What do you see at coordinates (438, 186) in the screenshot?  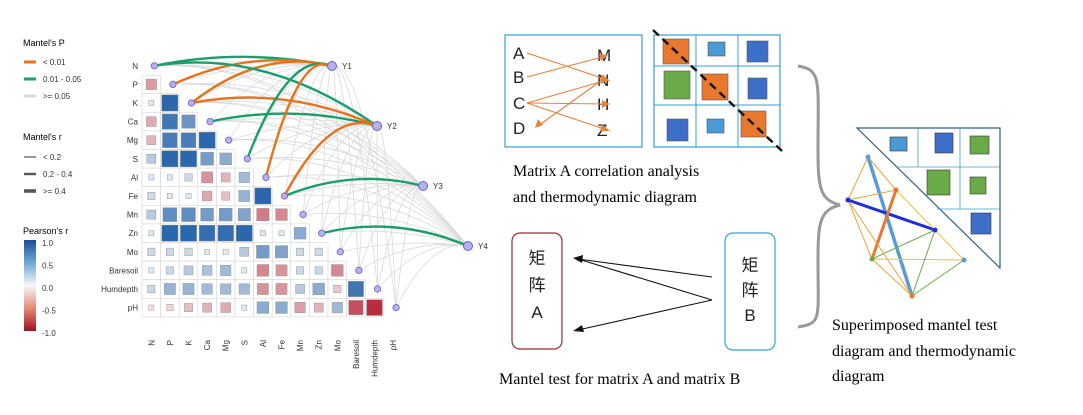 I see `target-label: Y3` at bounding box center [438, 186].